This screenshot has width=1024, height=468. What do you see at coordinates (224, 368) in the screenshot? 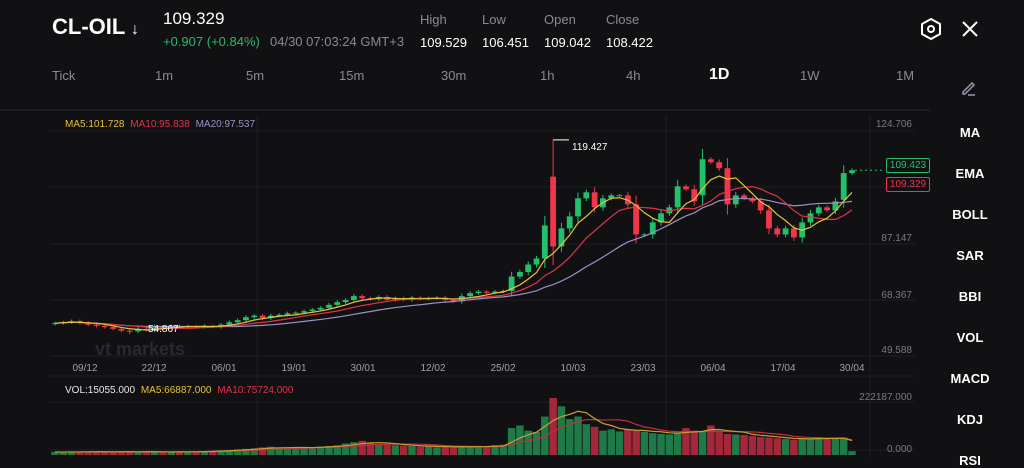
I see `date-axis-label: 06/01` at bounding box center [224, 368].